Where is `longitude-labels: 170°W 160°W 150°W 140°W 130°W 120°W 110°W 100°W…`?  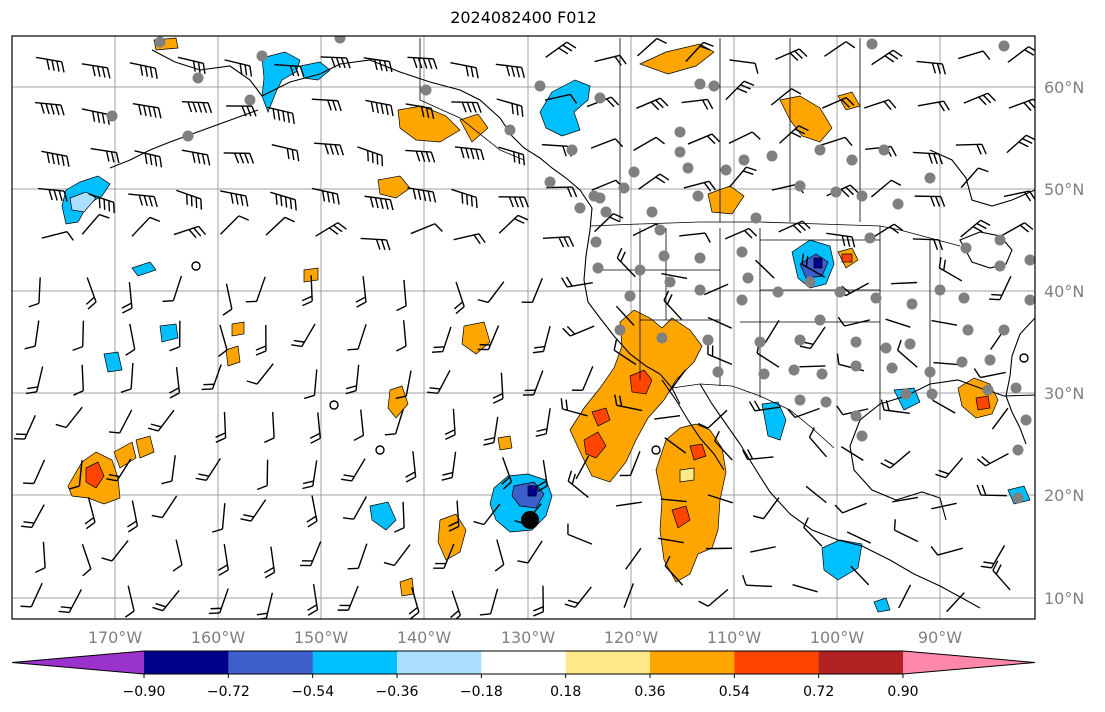 longitude-labels: 170°W 160°W 150°W 140°W 130°W 120°W 110°W 100°W… is located at coordinates (525, 637).